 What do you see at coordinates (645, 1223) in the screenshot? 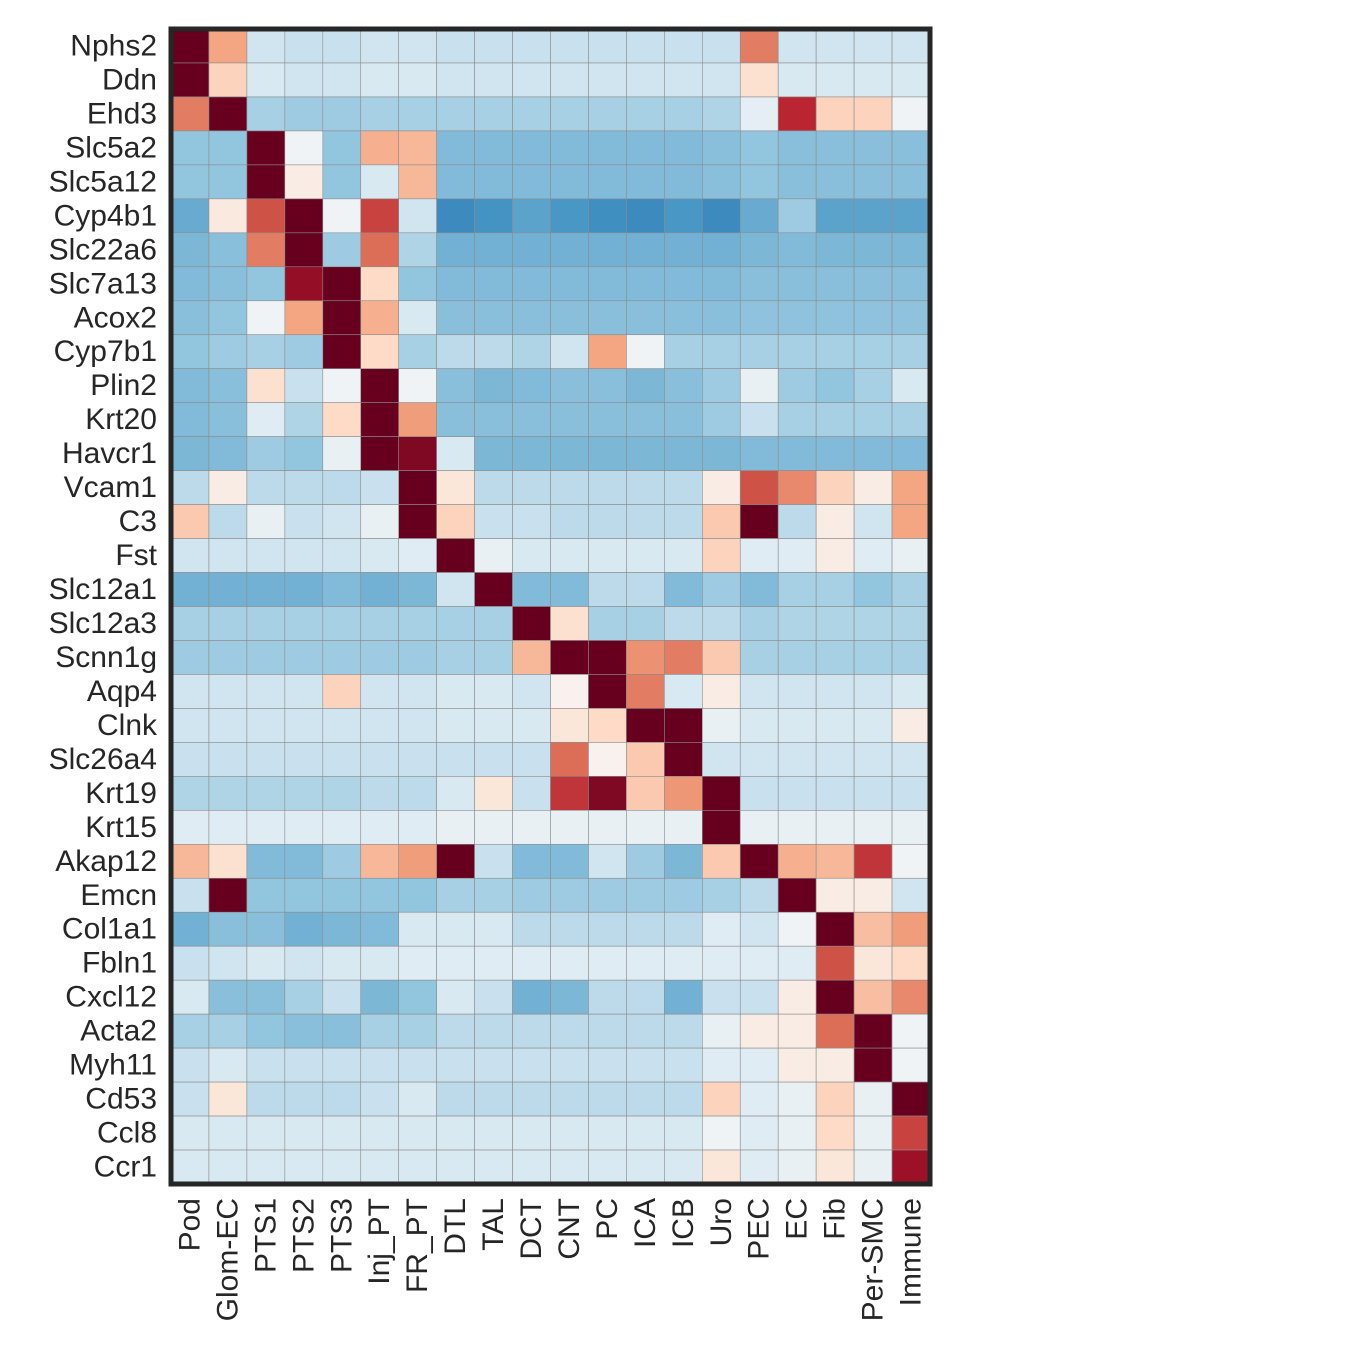
I see `column-label-ICA: ICA` at bounding box center [645, 1223].